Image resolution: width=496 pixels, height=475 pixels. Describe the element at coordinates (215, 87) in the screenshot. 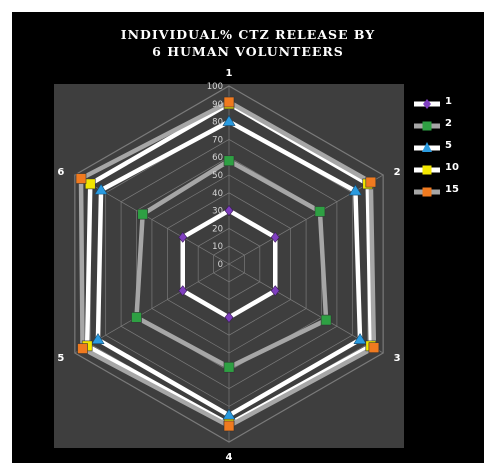

I see `radial-tick-label-100: 100` at that location.